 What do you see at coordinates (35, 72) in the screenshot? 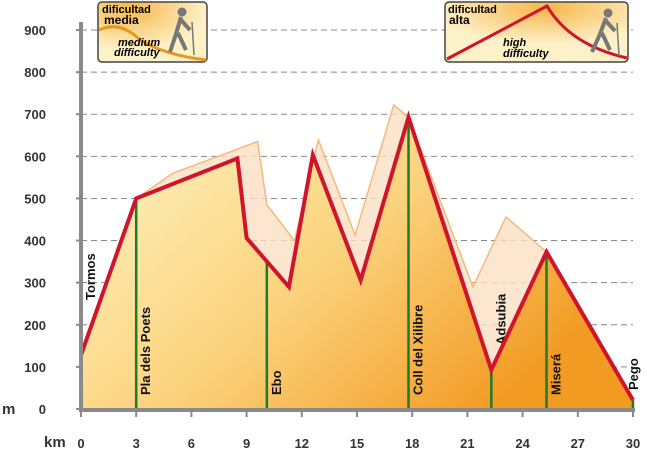
I see `y-tick-label: 800` at bounding box center [35, 72].